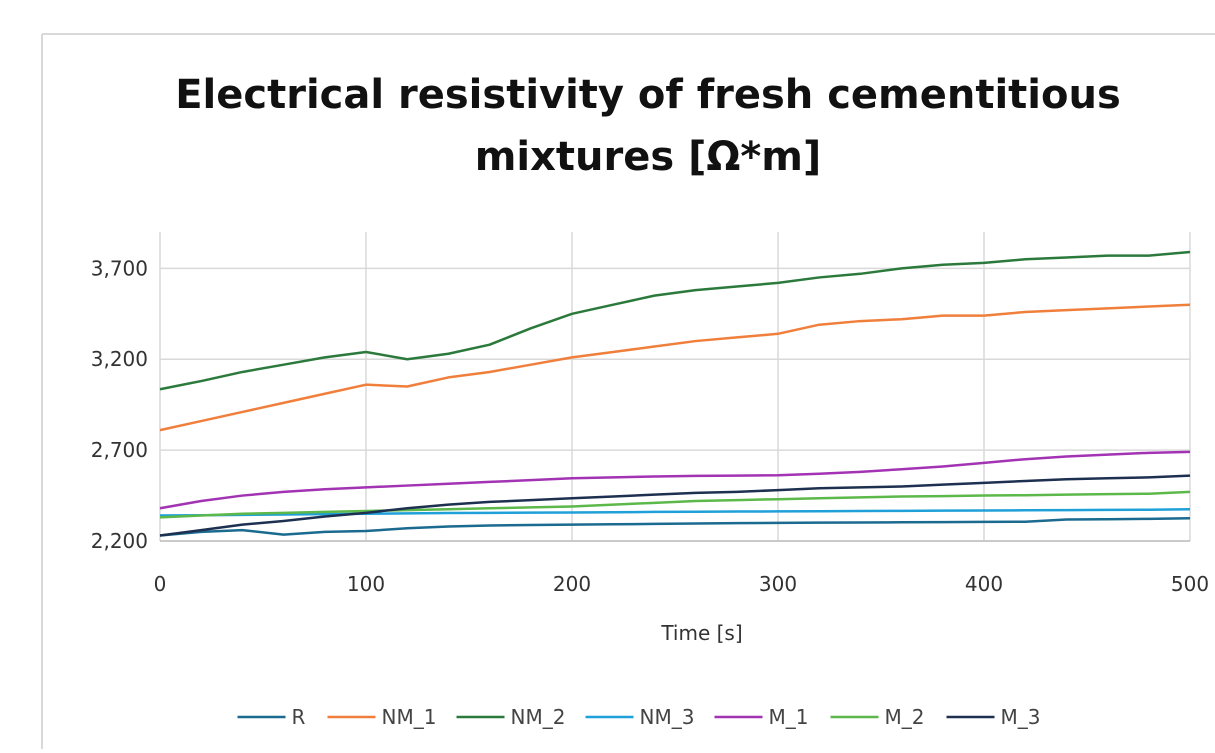 This screenshot has width=1215, height=753. I want to click on x-tick-label: 400, so click(984, 584).